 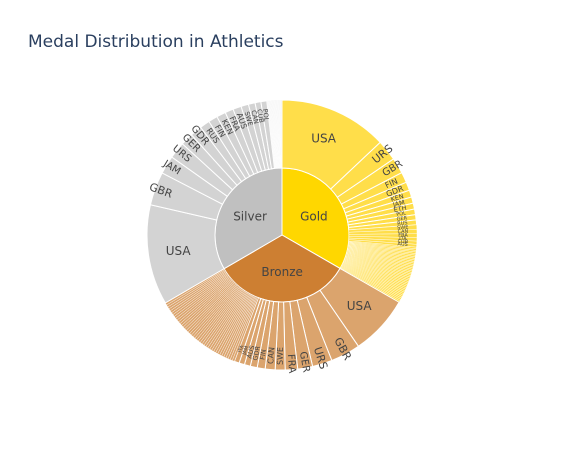 What do you see at coordinates (179, 251) in the screenshot?
I see `slice-label-silver-usa: USA` at bounding box center [179, 251].